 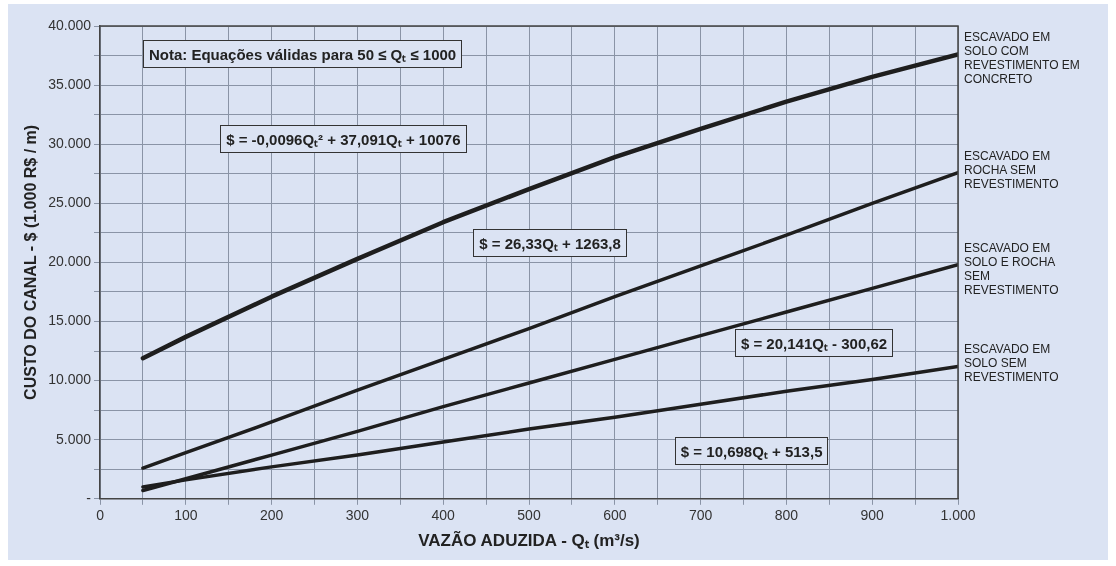 I want to click on y-tick-label: 5.000, so click(x=73, y=438).